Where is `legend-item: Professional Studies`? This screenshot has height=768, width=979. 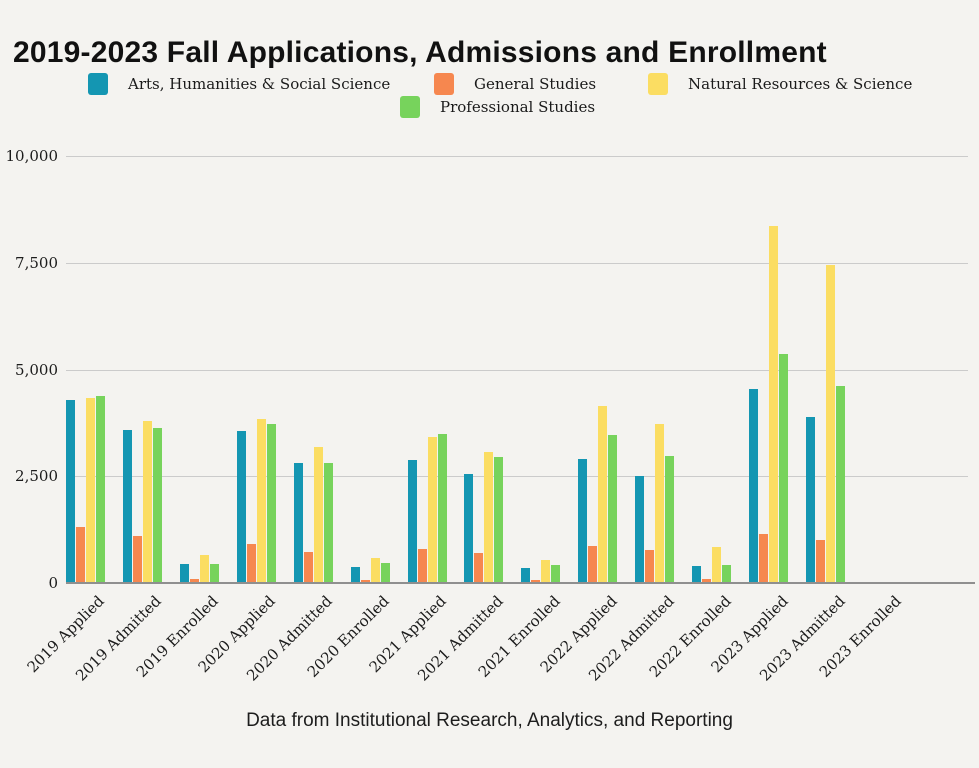
legend-item: Professional Studies is located at coordinates (497, 107).